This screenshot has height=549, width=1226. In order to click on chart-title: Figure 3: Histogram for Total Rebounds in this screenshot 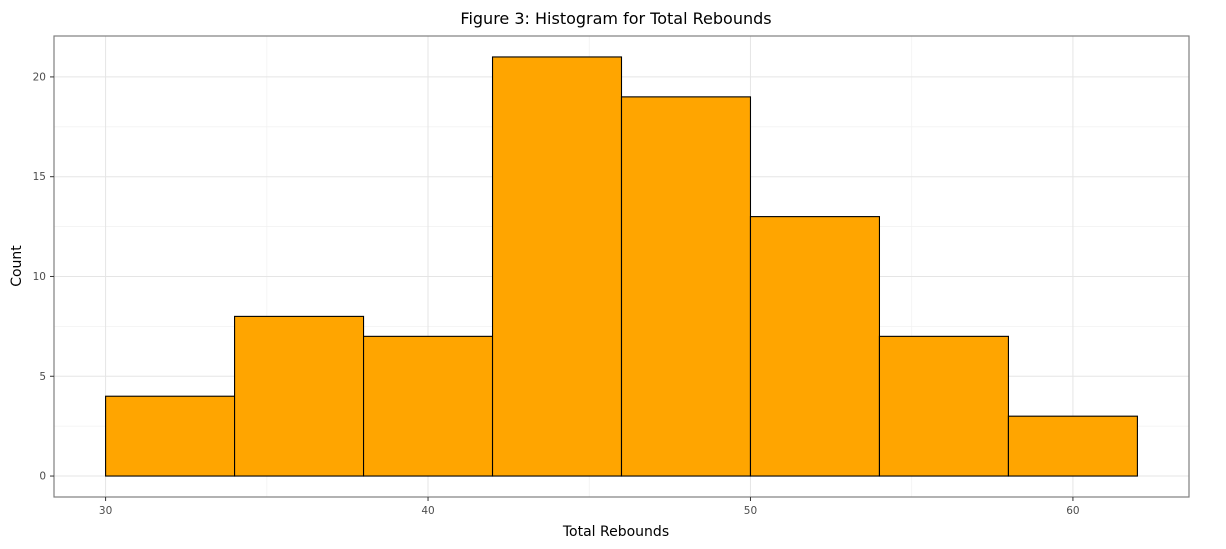, I will do `click(615, 18)`.